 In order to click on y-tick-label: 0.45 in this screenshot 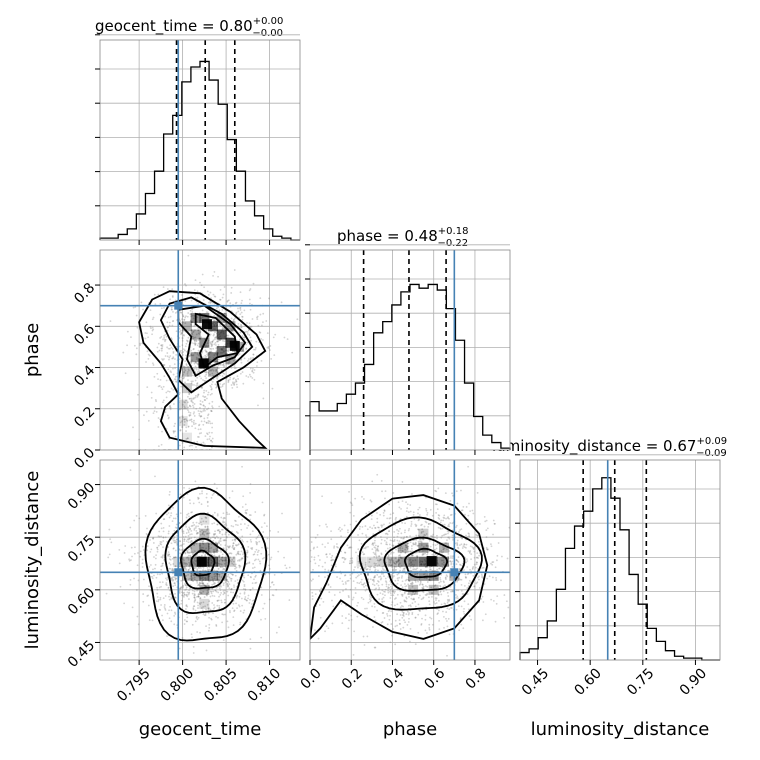, I will do `click(81, 653)`.